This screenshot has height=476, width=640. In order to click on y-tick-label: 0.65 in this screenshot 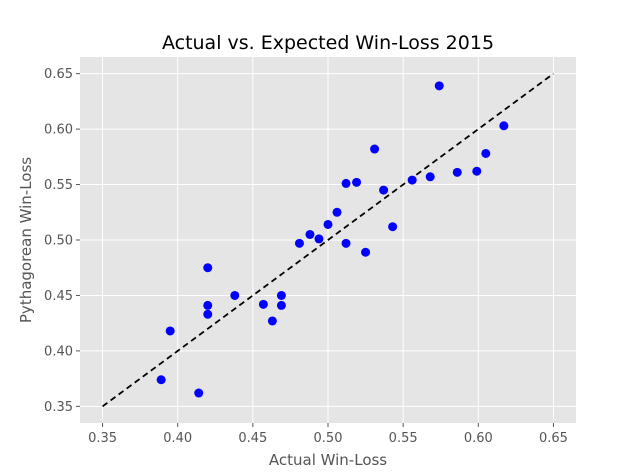, I will do `click(58, 74)`.